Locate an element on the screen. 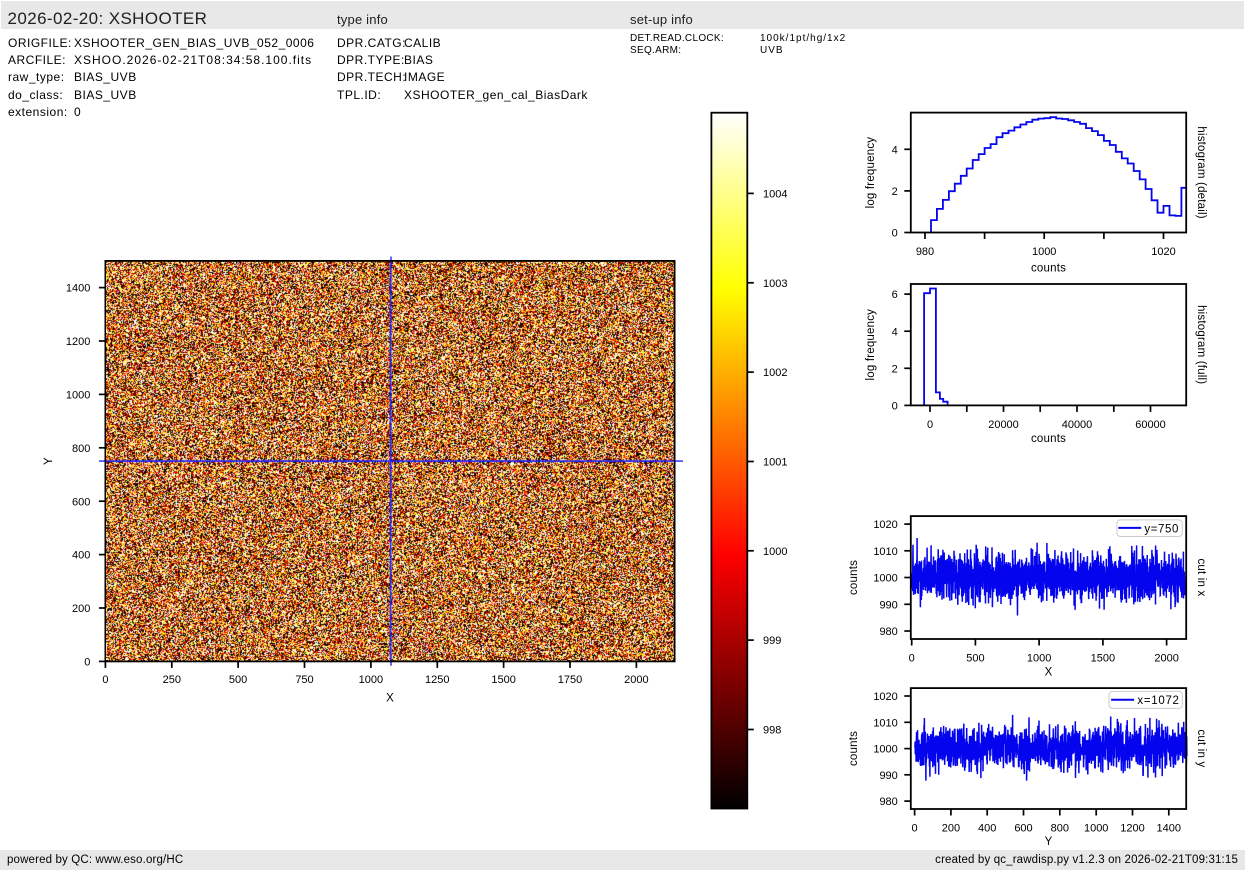  svg-text: 250 is located at coordinates (172, 680).